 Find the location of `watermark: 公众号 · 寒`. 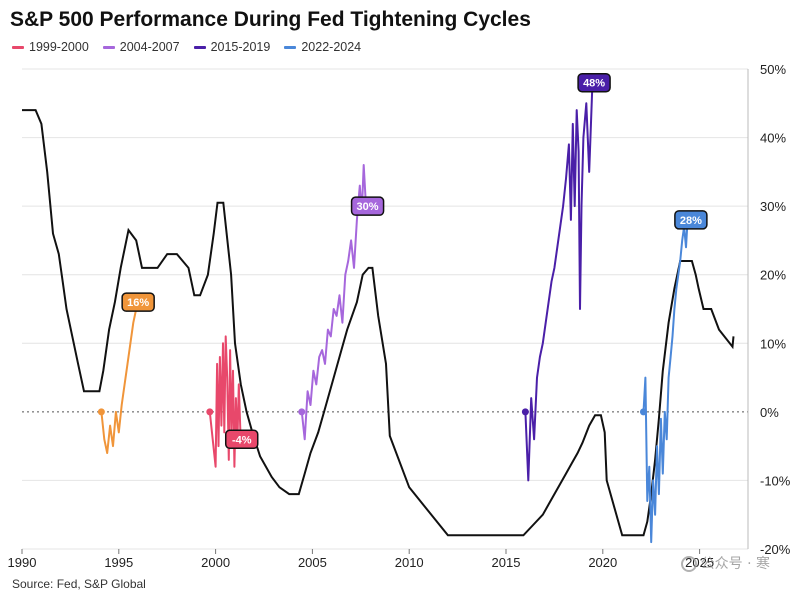

watermark: 公众号 · 寒 is located at coordinates (725, 563).